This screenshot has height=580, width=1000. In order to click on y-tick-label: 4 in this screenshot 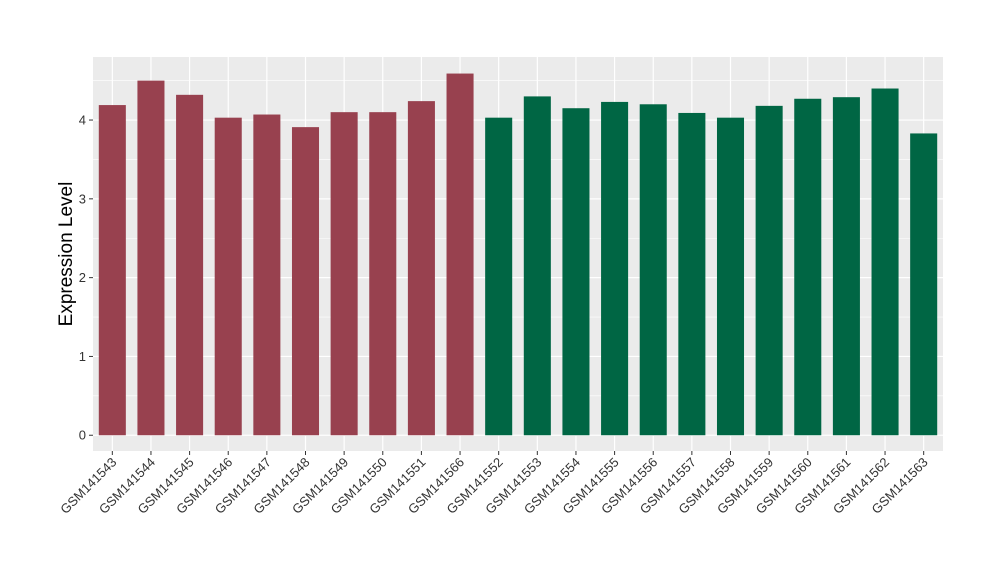, I will do `click(82, 120)`.